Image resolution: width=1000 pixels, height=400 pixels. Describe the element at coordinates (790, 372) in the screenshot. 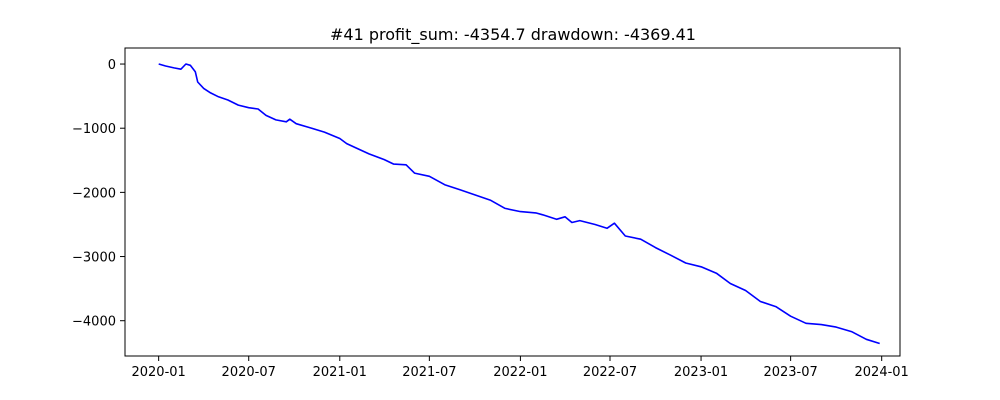

I see `x-tick-label: 2023-07` at that location.